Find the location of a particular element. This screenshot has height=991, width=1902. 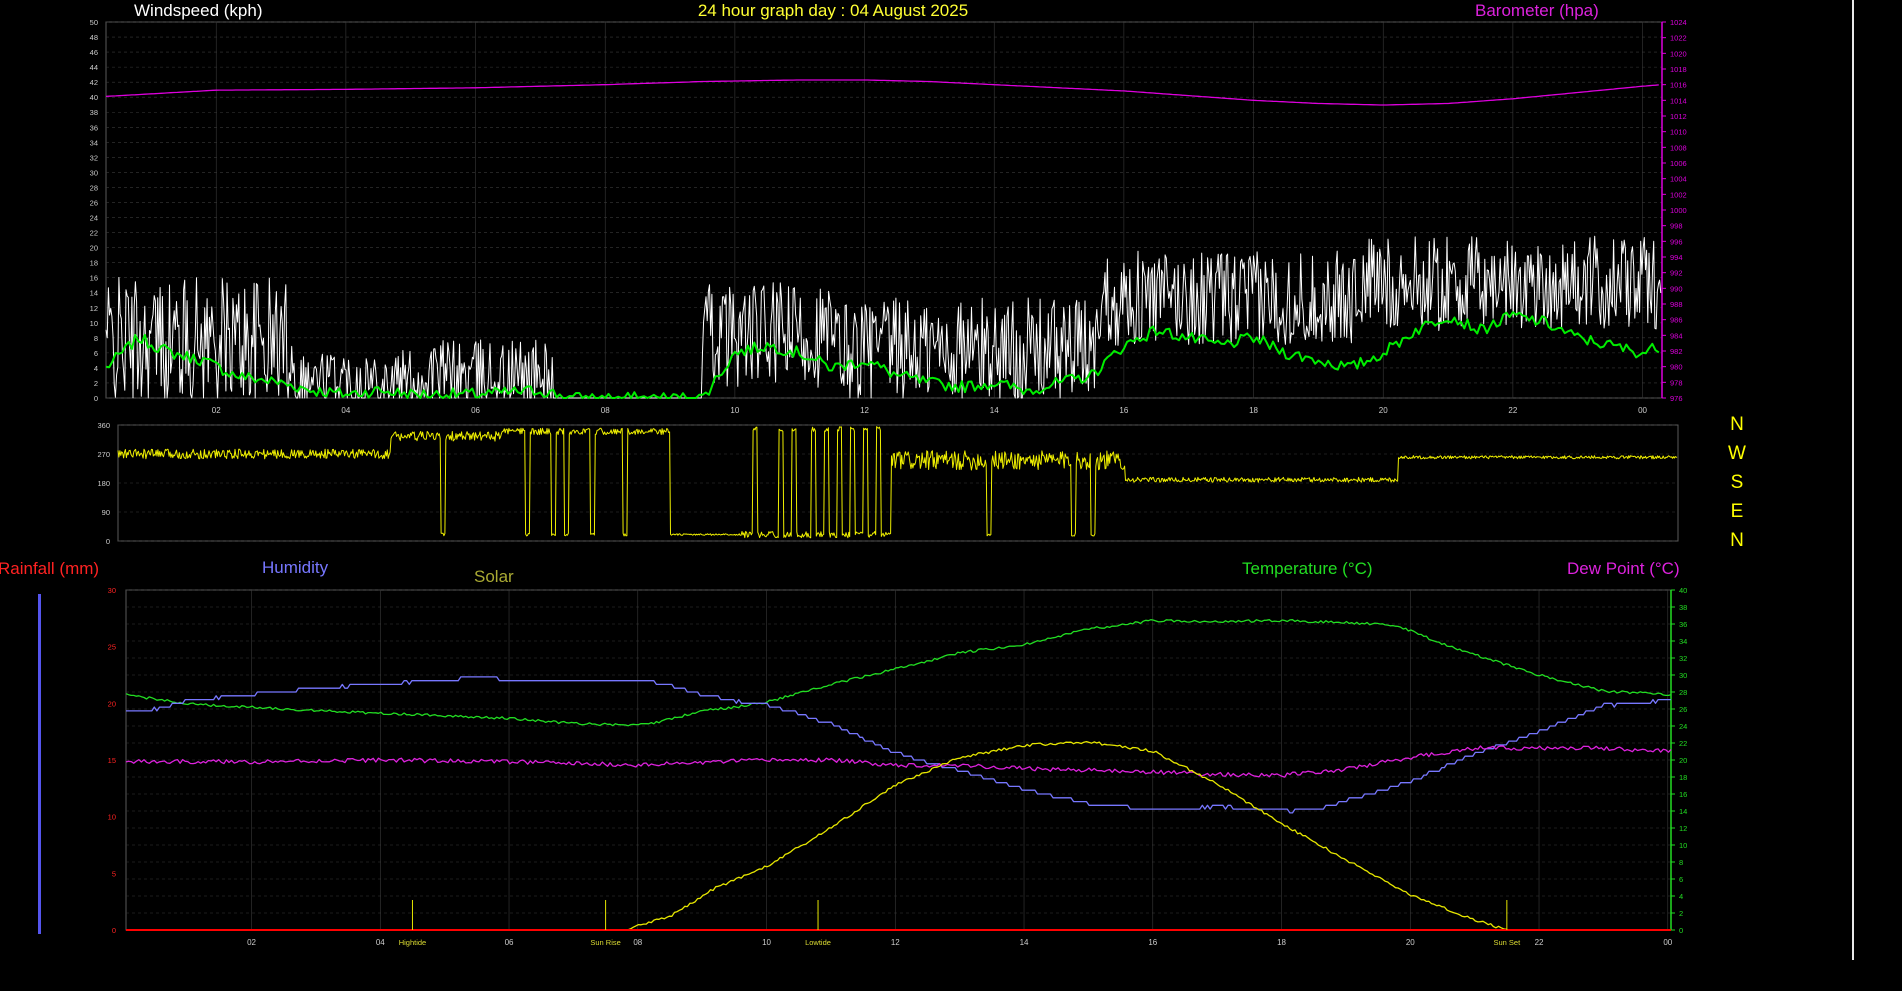

barometer-tick: 984 is located at coordinates (1676, 335).